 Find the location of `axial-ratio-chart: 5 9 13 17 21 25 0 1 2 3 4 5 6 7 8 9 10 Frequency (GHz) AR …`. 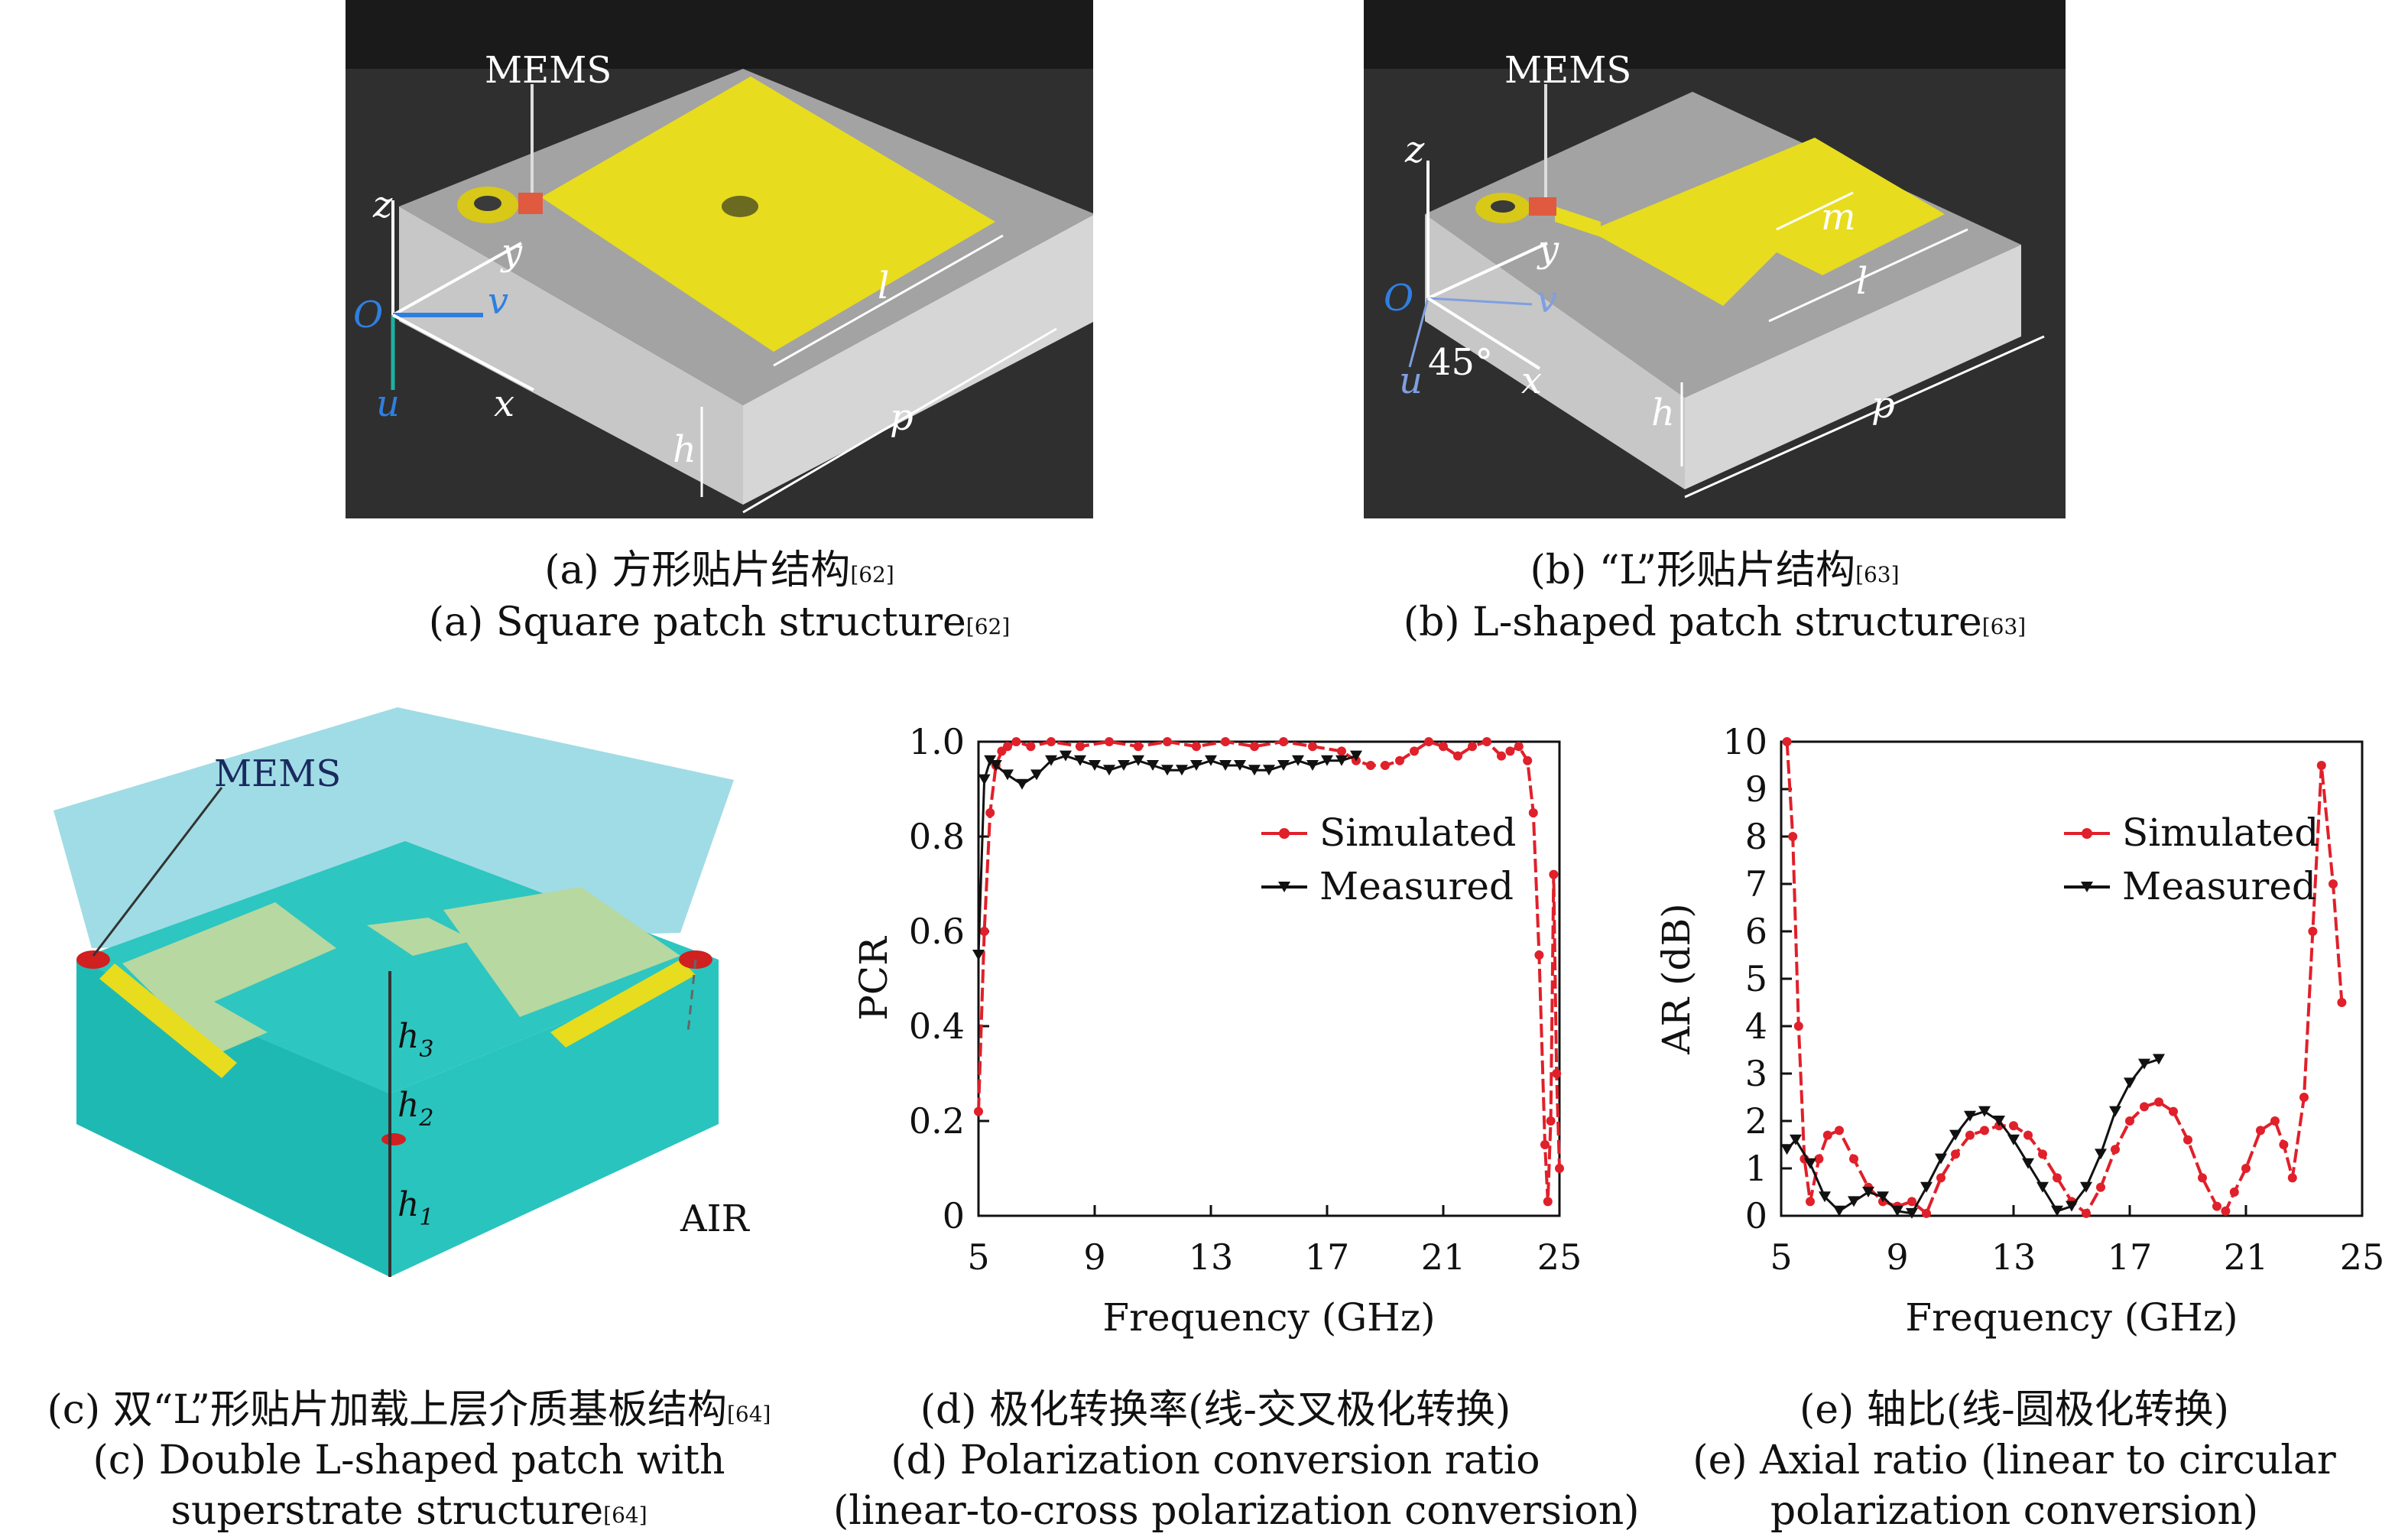

axial-ratio-chart: 5 9 13 17 21 25 0 1 2 3 4 5 6 7 8 9 10 Frequency (GHz) AR … is located at coordinates (2020, 1030).